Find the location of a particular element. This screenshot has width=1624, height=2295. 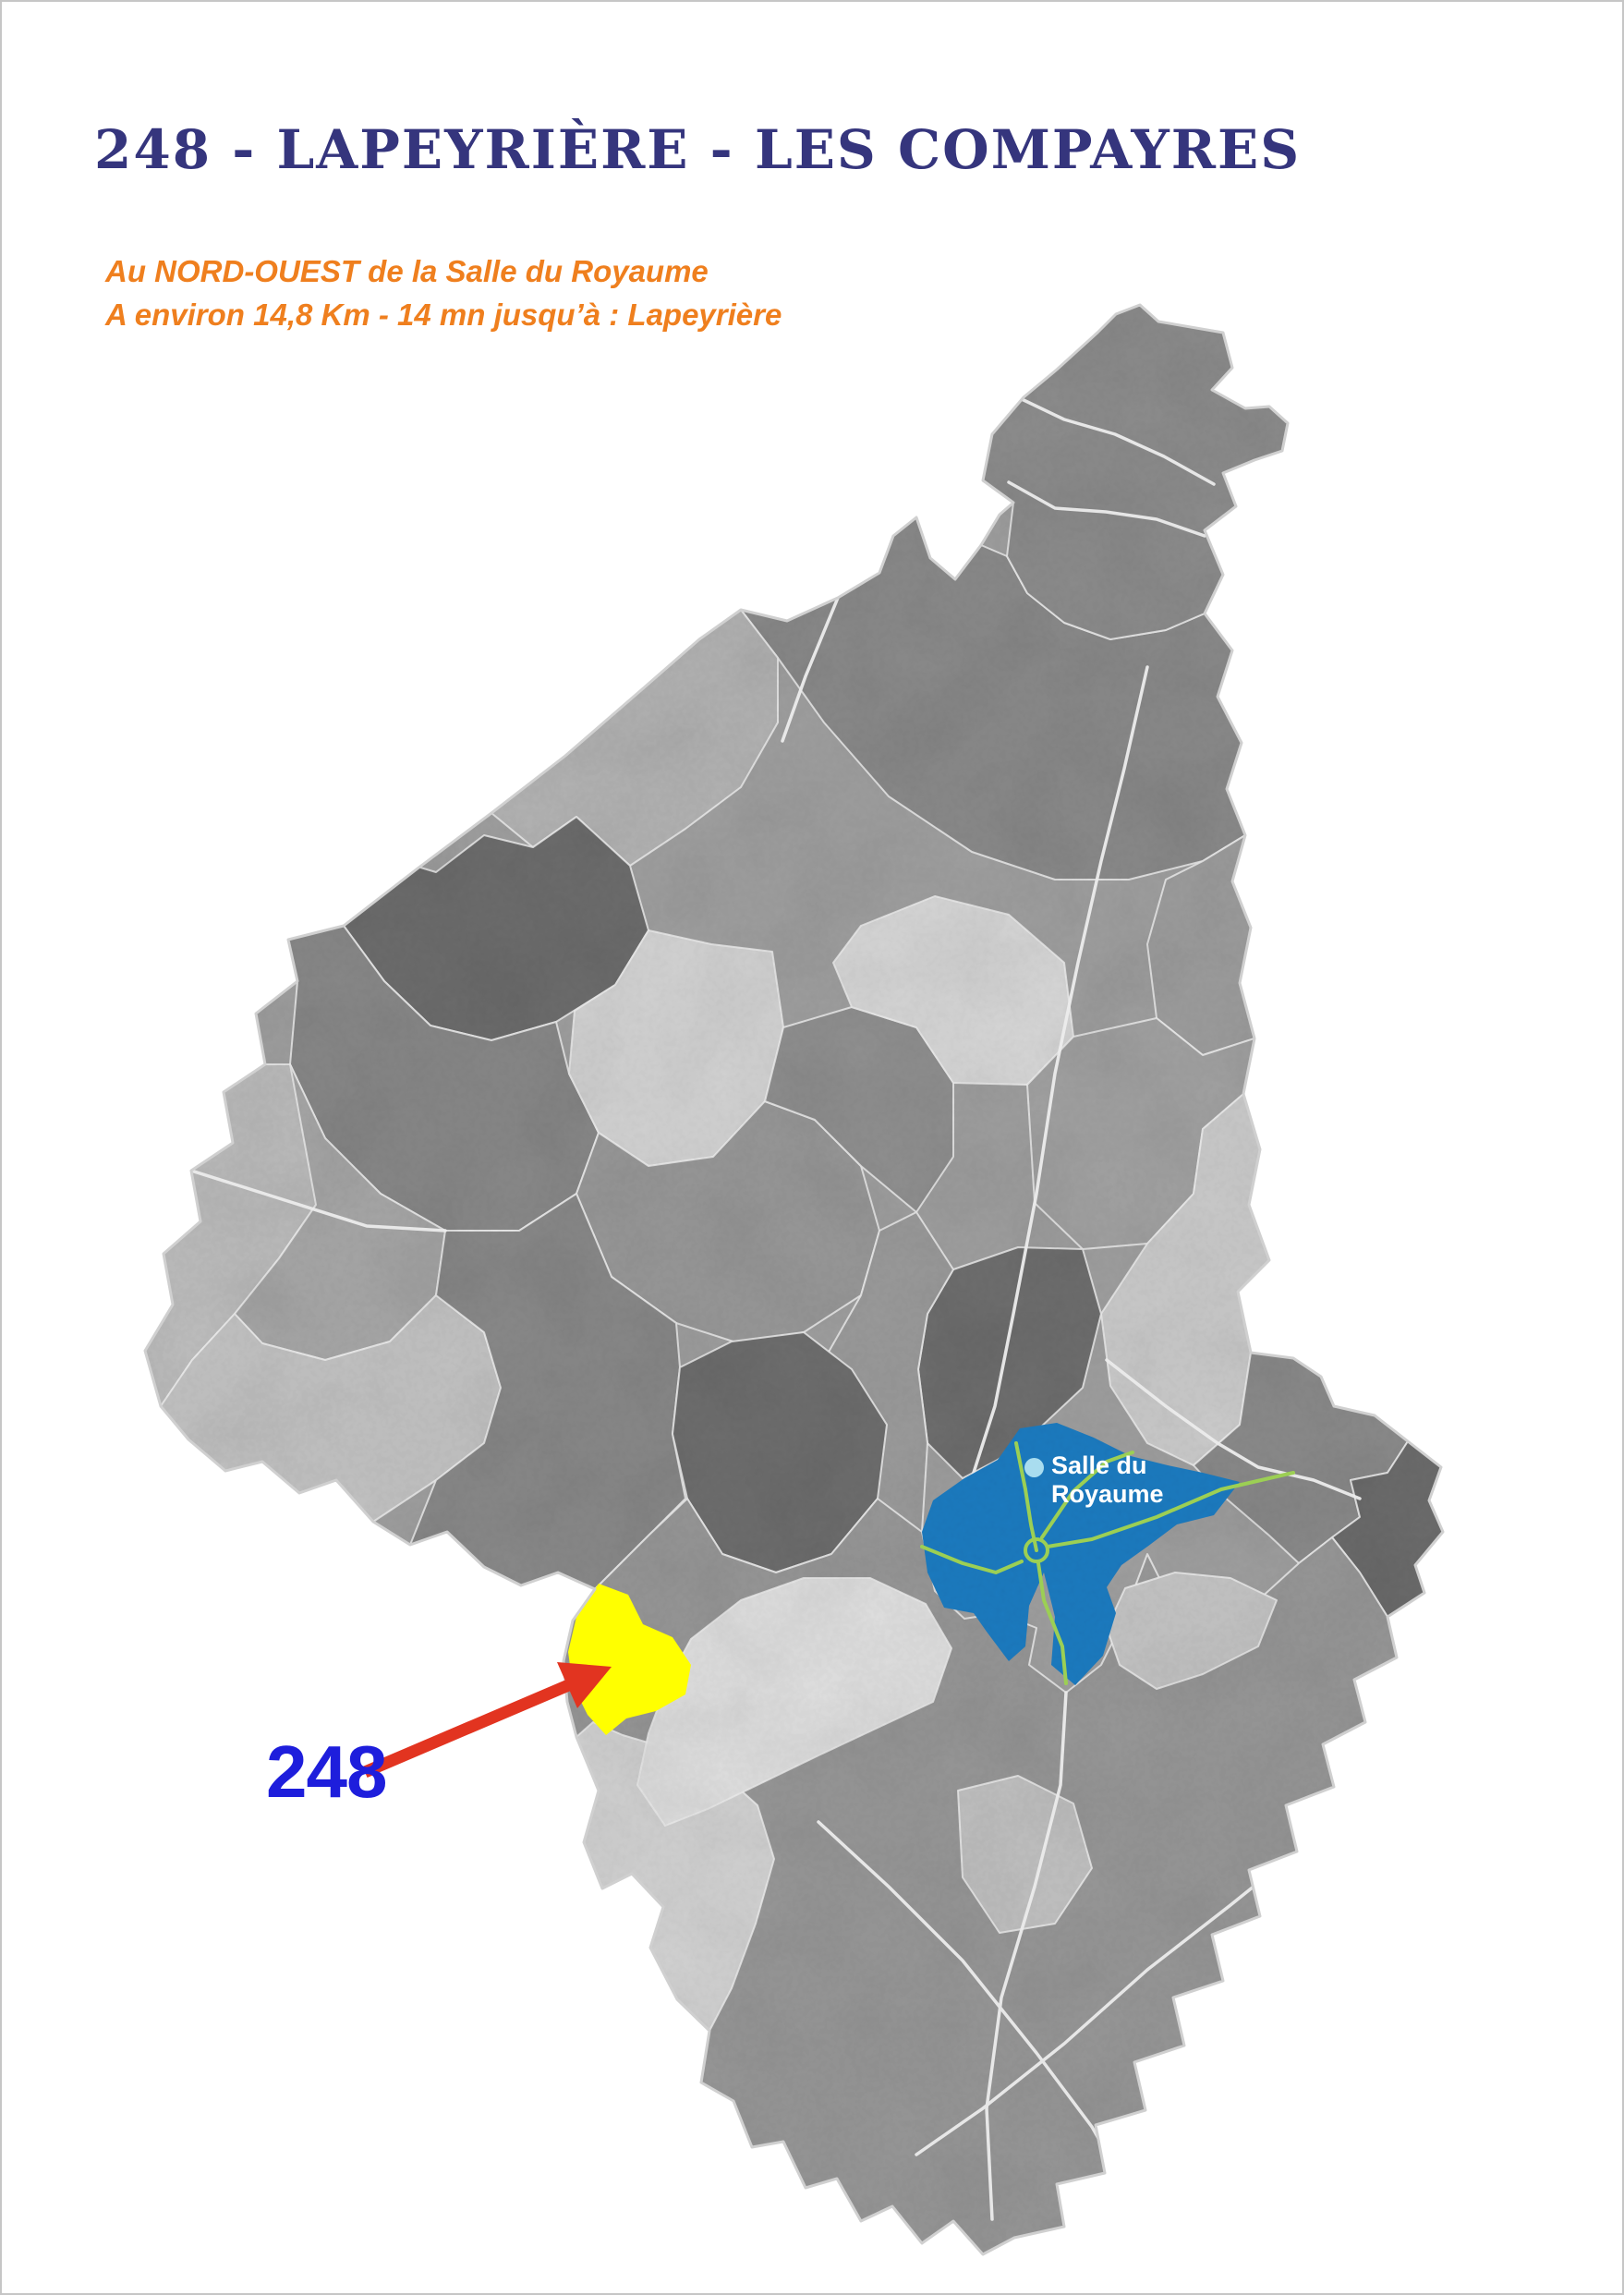

page-title: 248 - LAPEYRIÈRE - LES COMPAYRES is located at coordinates (698, 149).